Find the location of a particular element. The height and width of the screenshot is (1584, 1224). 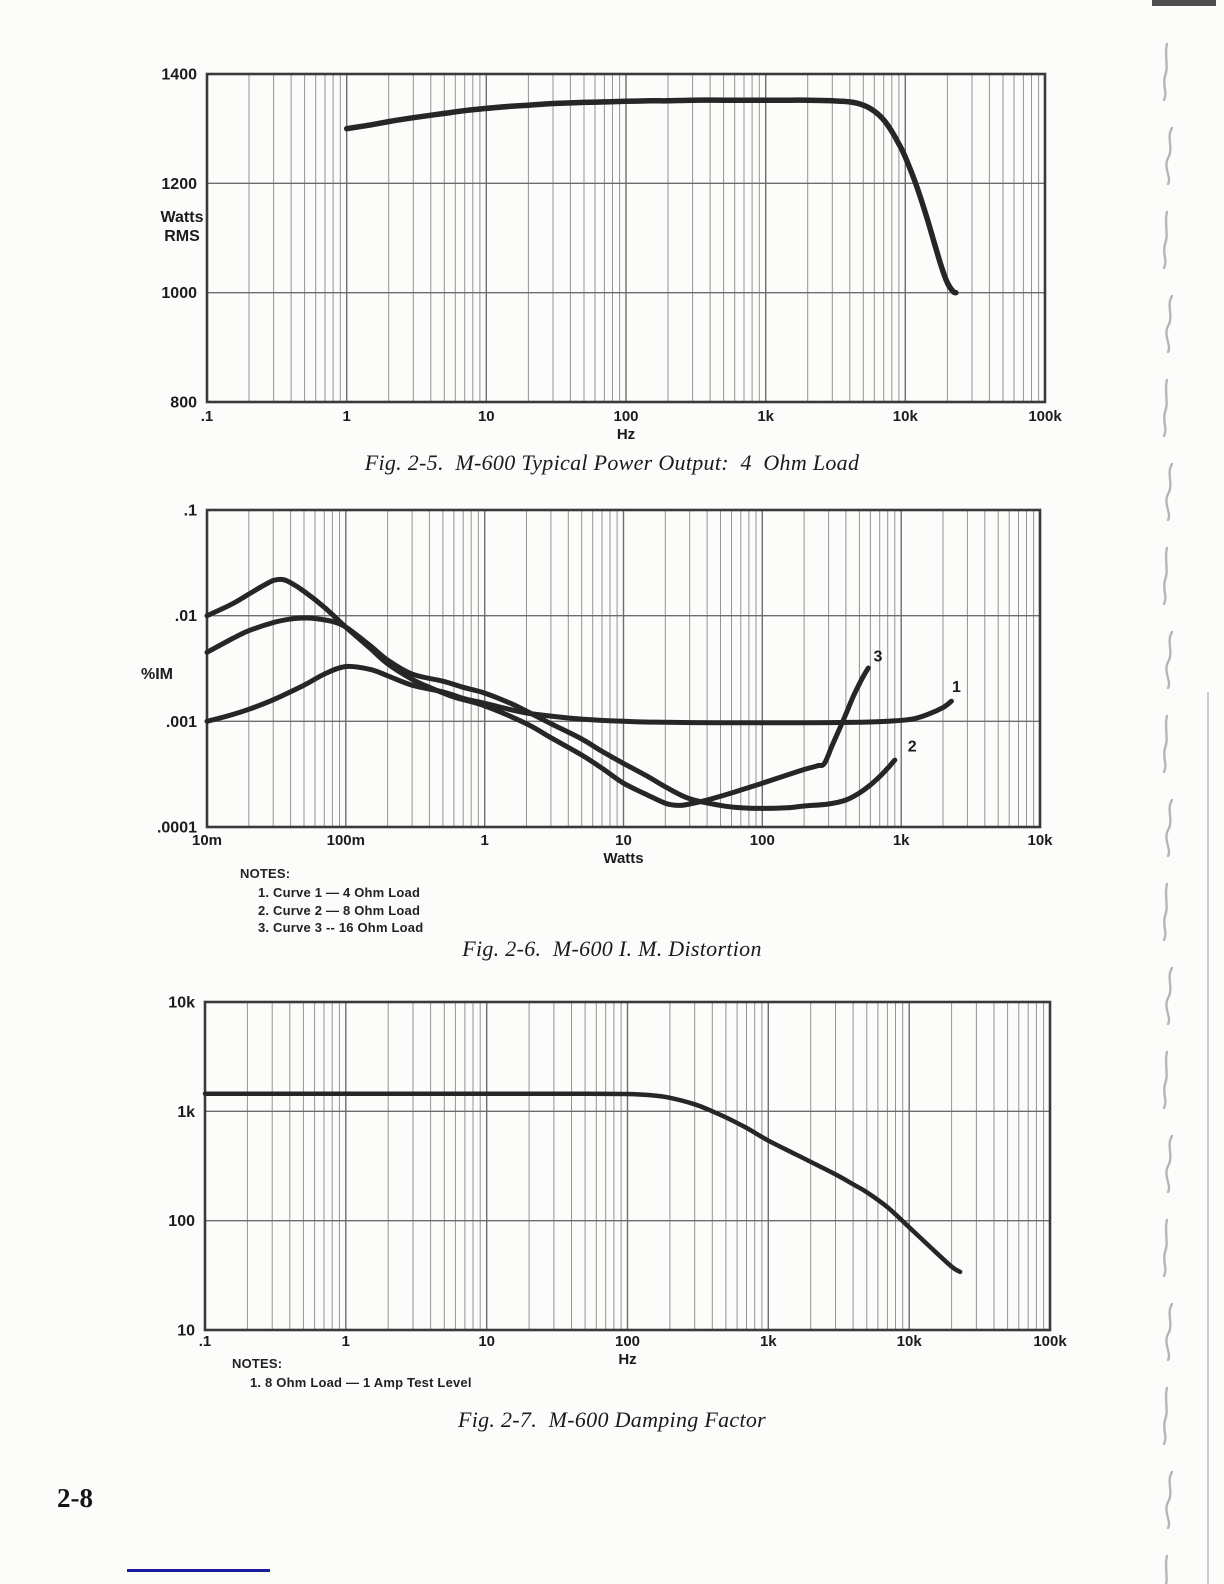

y-axis-title: RMS is located at coordinates (182, 236).